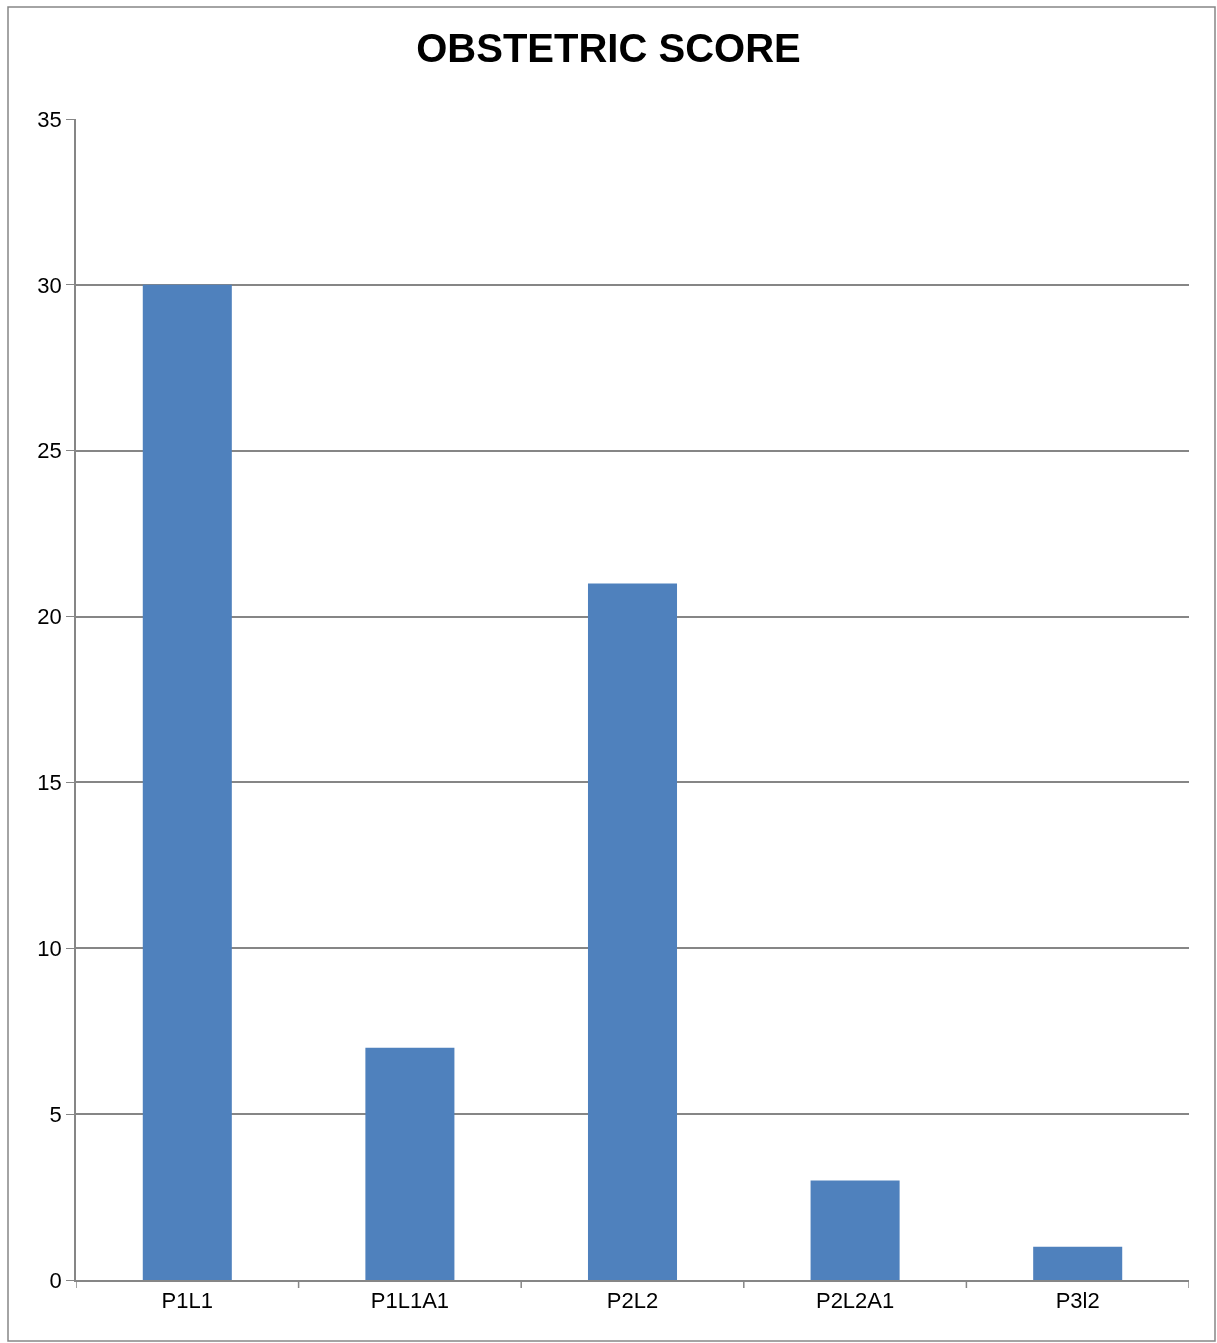 The width and height of the screenshot is (1217, 1343). I want to click on y-tick-label: 30, so click(49, 285).